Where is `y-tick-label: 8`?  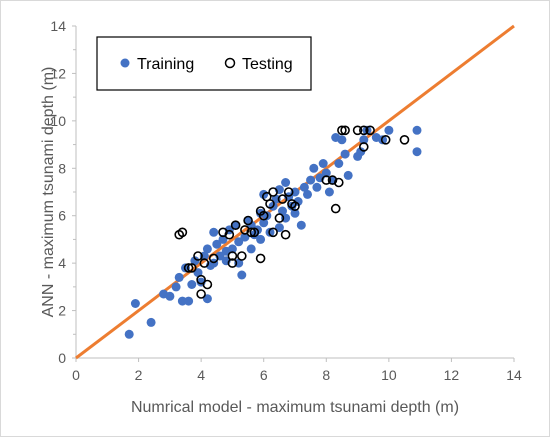
y-tick-label: 8 is located at coordinates (62, 168).